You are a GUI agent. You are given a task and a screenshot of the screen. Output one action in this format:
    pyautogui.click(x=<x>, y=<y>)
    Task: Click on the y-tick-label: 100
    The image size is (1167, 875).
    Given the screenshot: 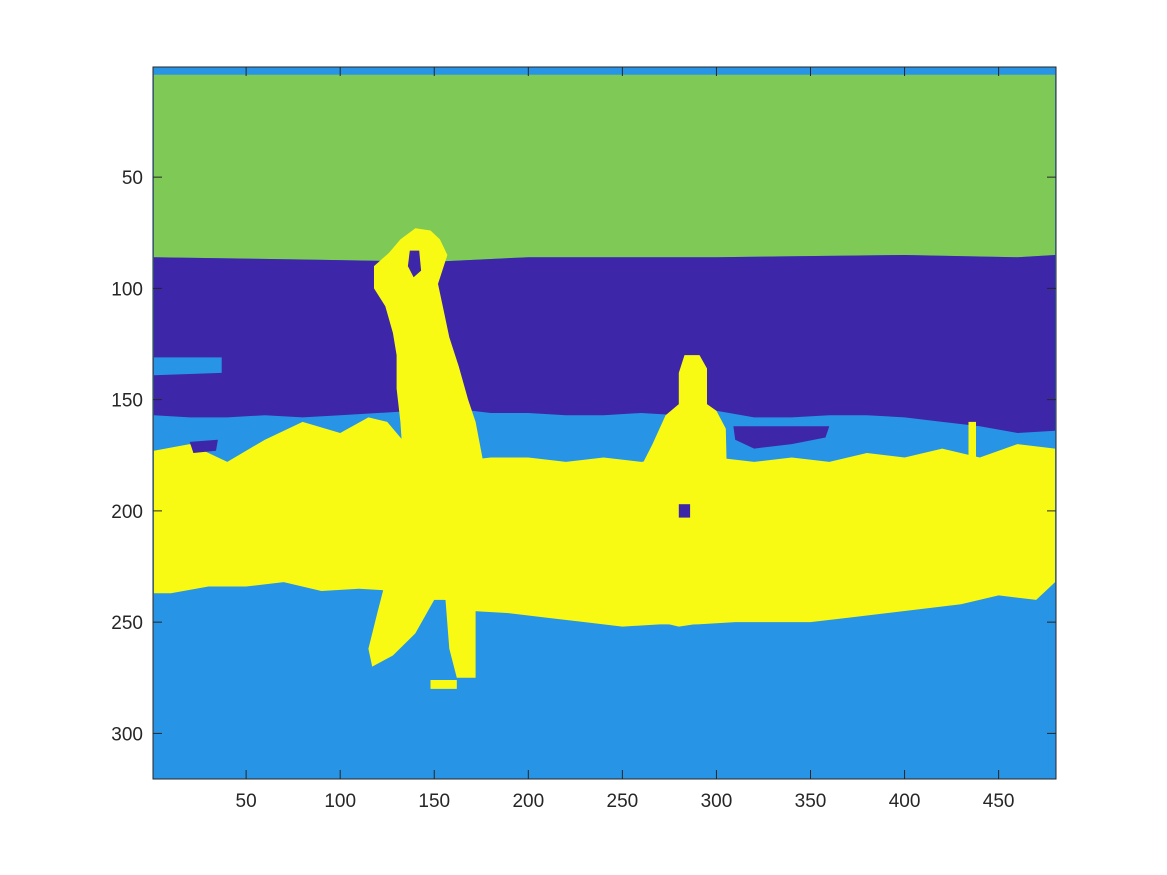 What is the action you would take?
    pyautogui.click(x=127, y=289)
    